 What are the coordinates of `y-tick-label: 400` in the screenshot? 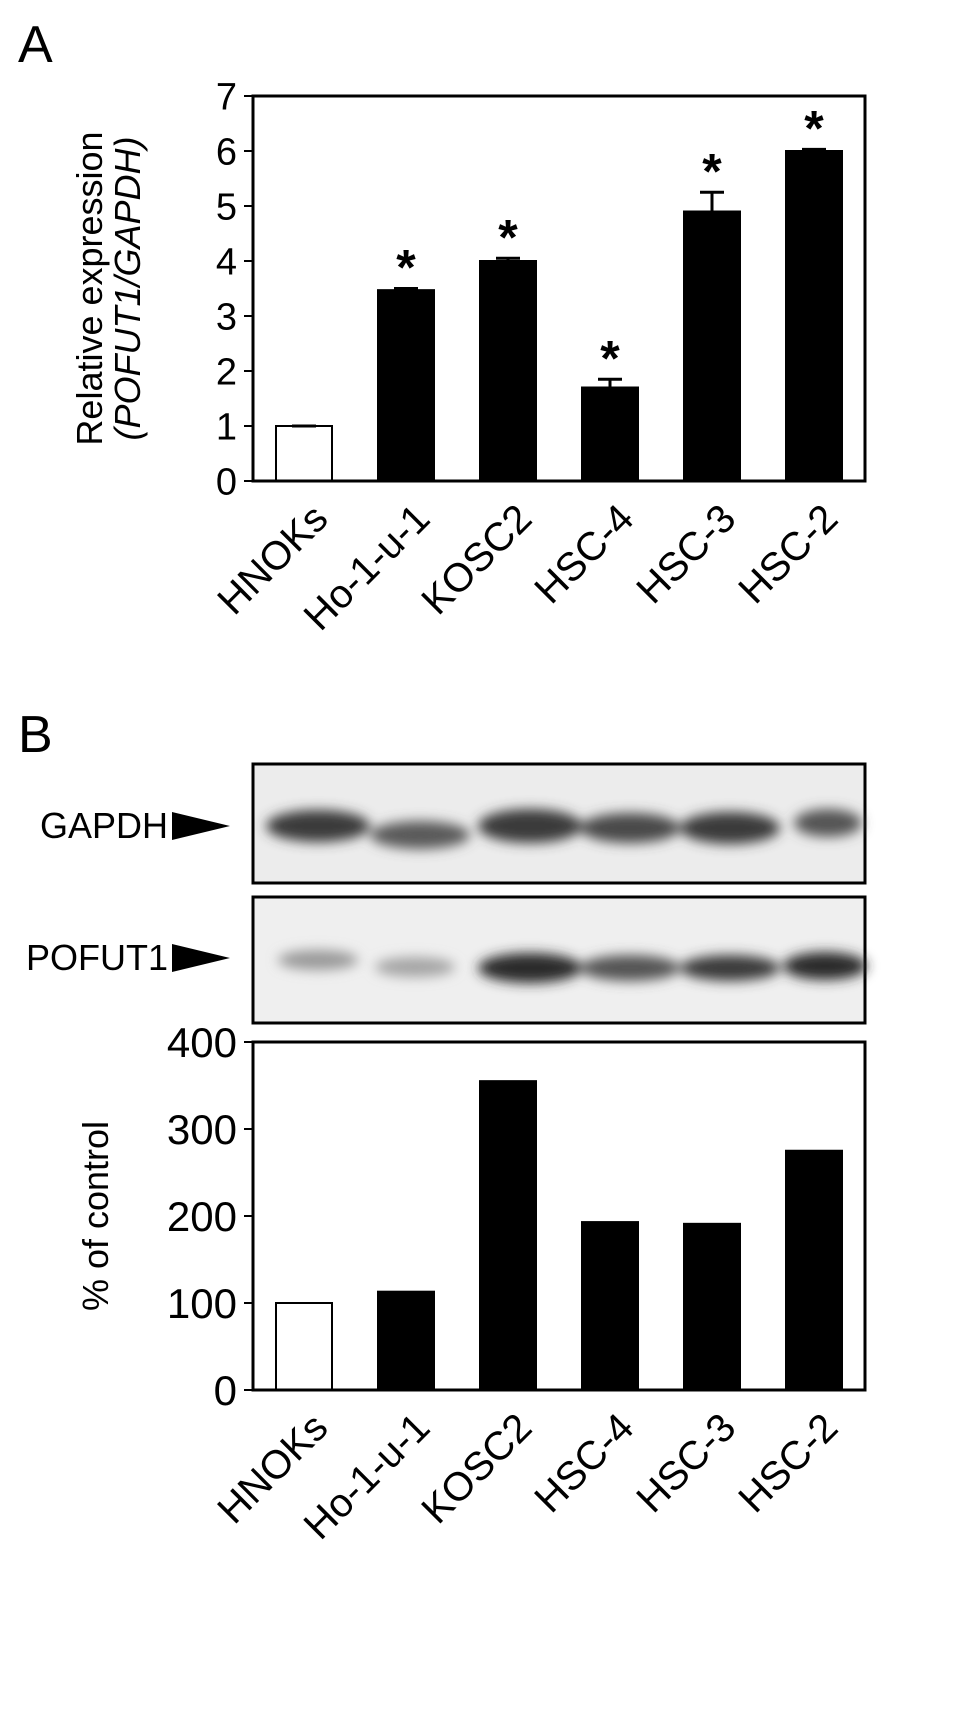 It's located at (202, 1042).